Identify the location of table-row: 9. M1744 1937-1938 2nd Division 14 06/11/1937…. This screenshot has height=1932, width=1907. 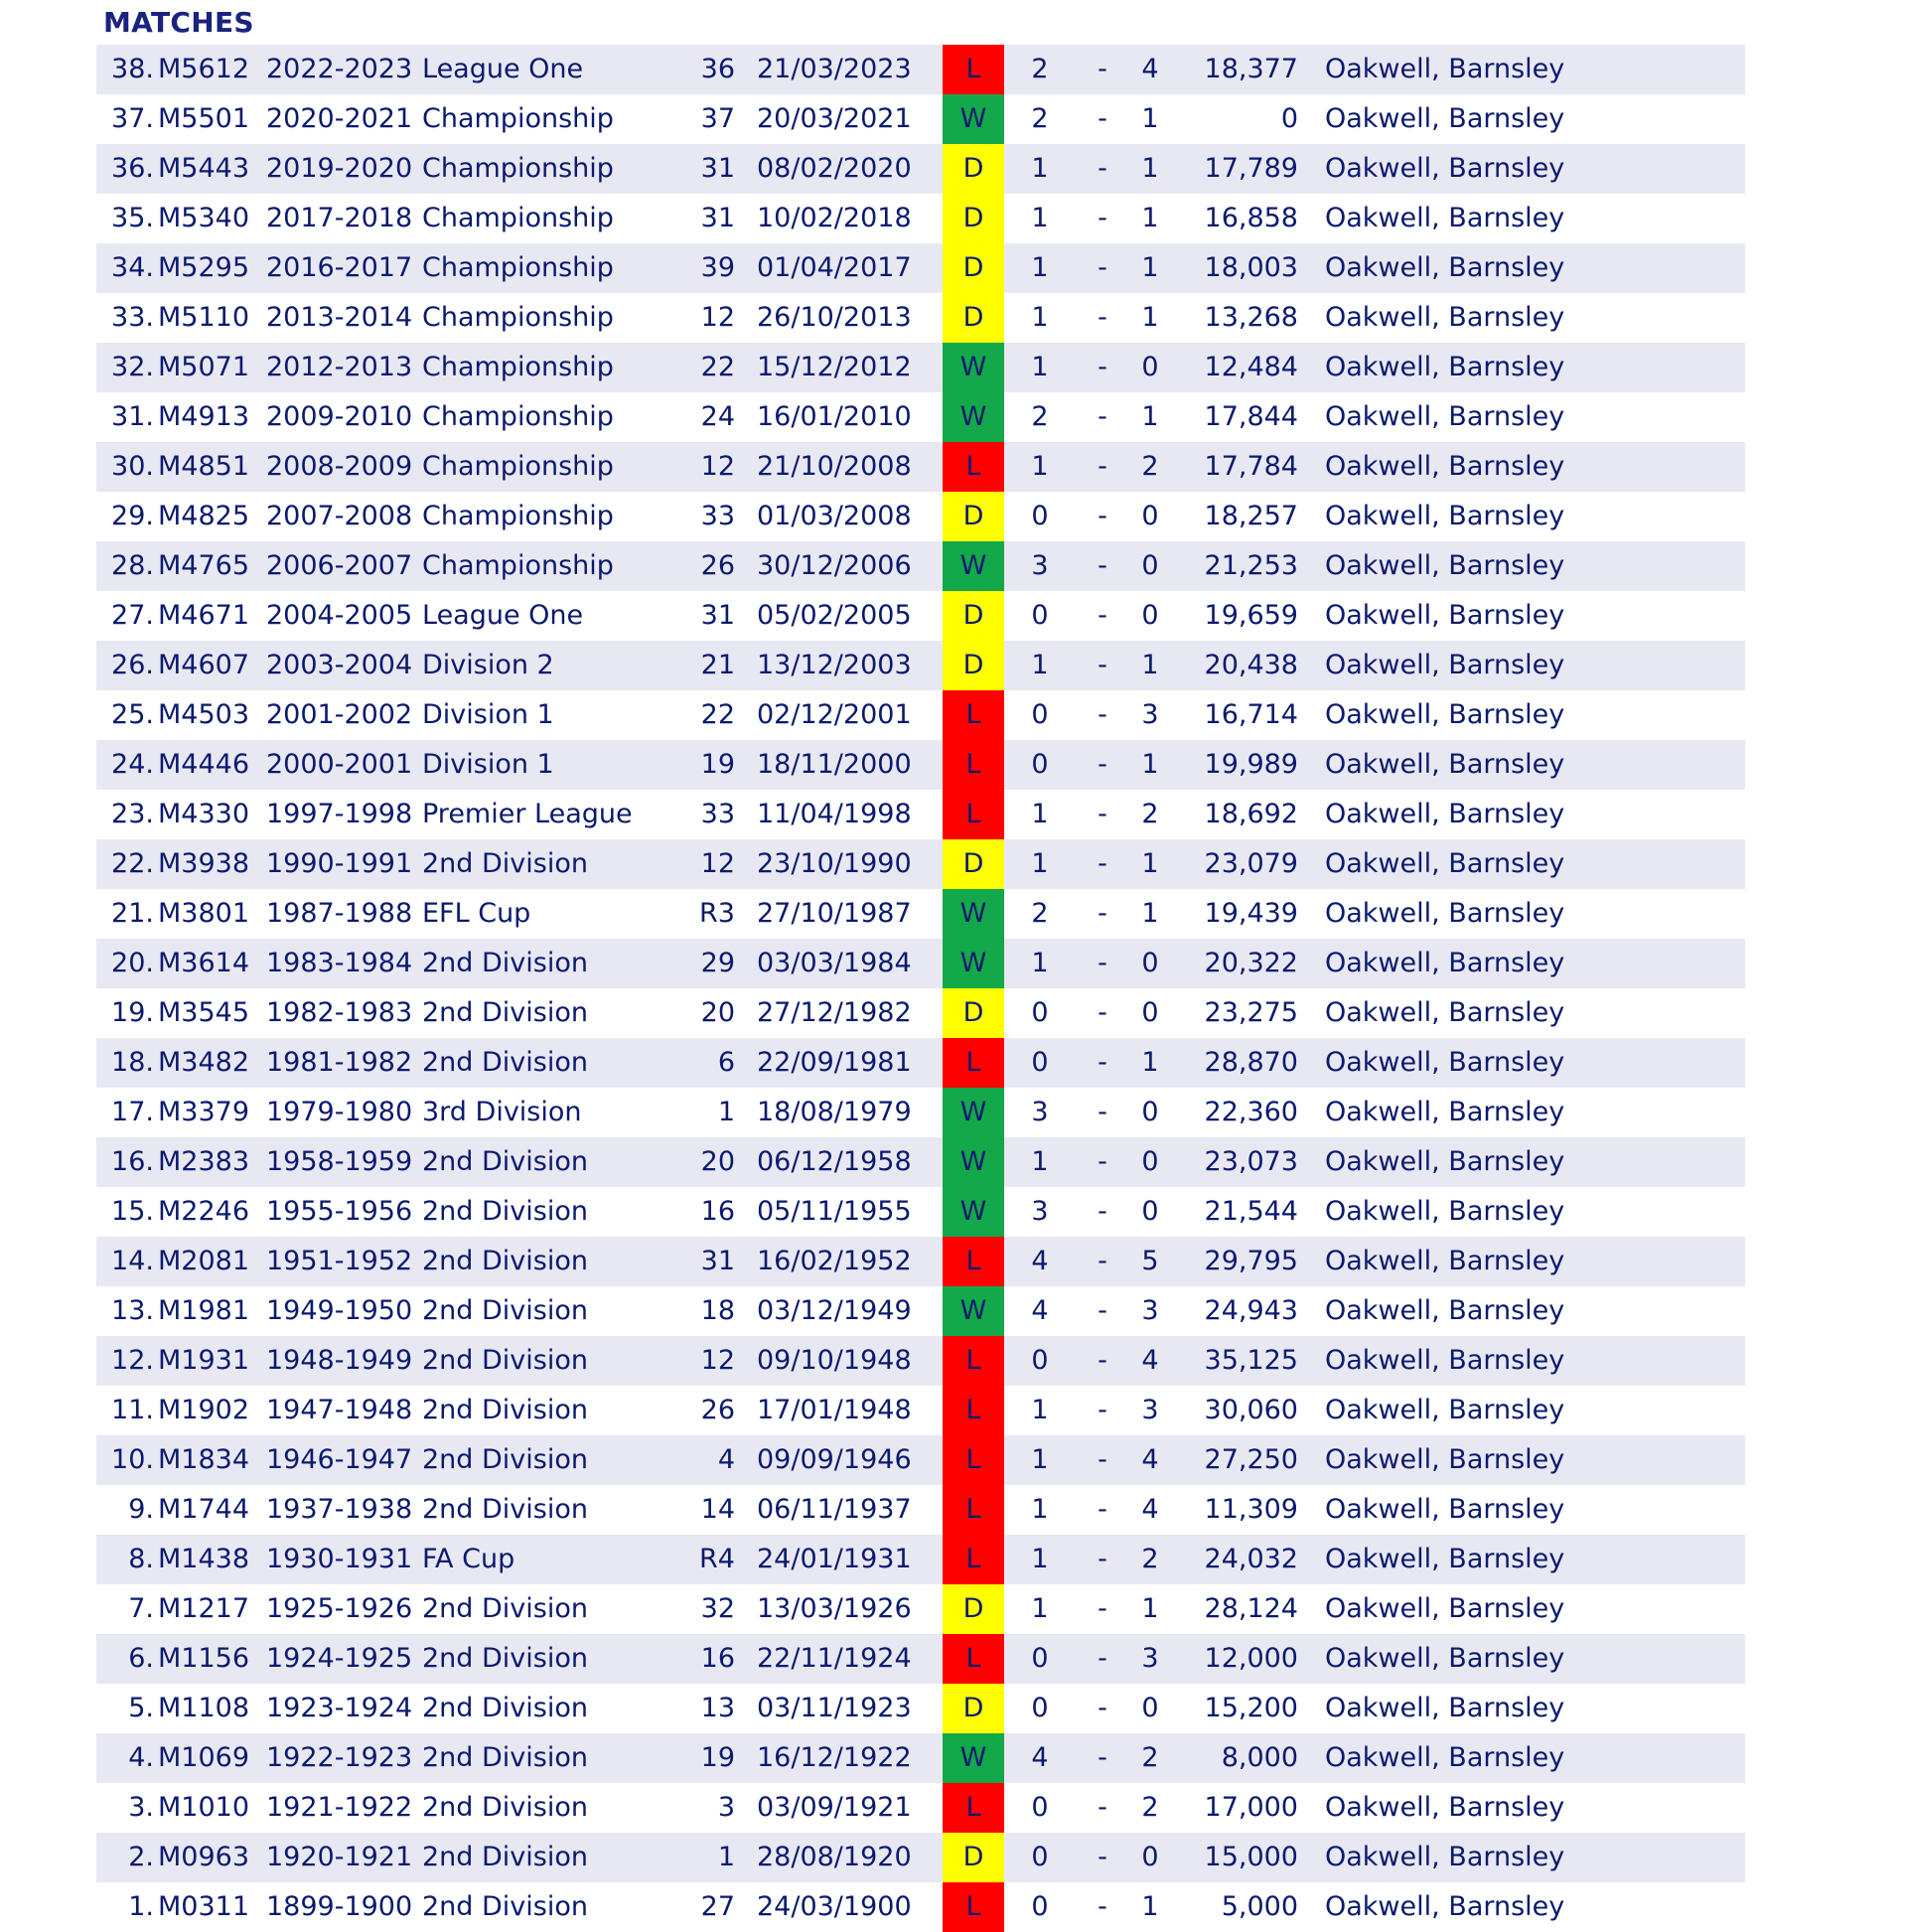
(920, 1510).